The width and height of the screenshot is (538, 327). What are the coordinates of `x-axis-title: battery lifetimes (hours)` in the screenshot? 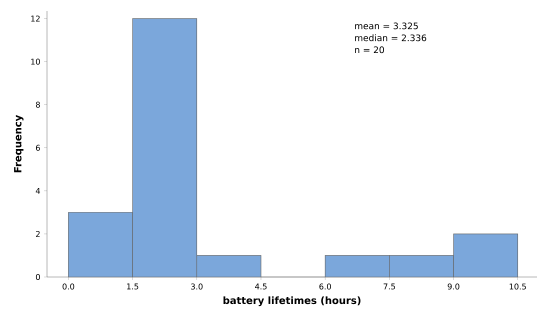 It's located at (292, 301).